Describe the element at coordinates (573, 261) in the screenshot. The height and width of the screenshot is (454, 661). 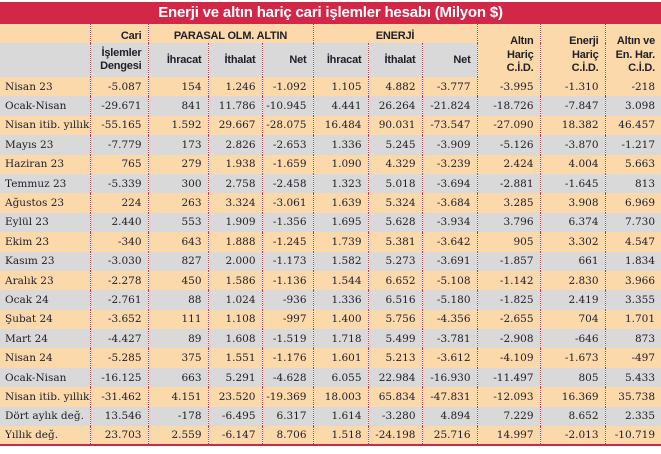
I see `data-cell: 661` at that location.